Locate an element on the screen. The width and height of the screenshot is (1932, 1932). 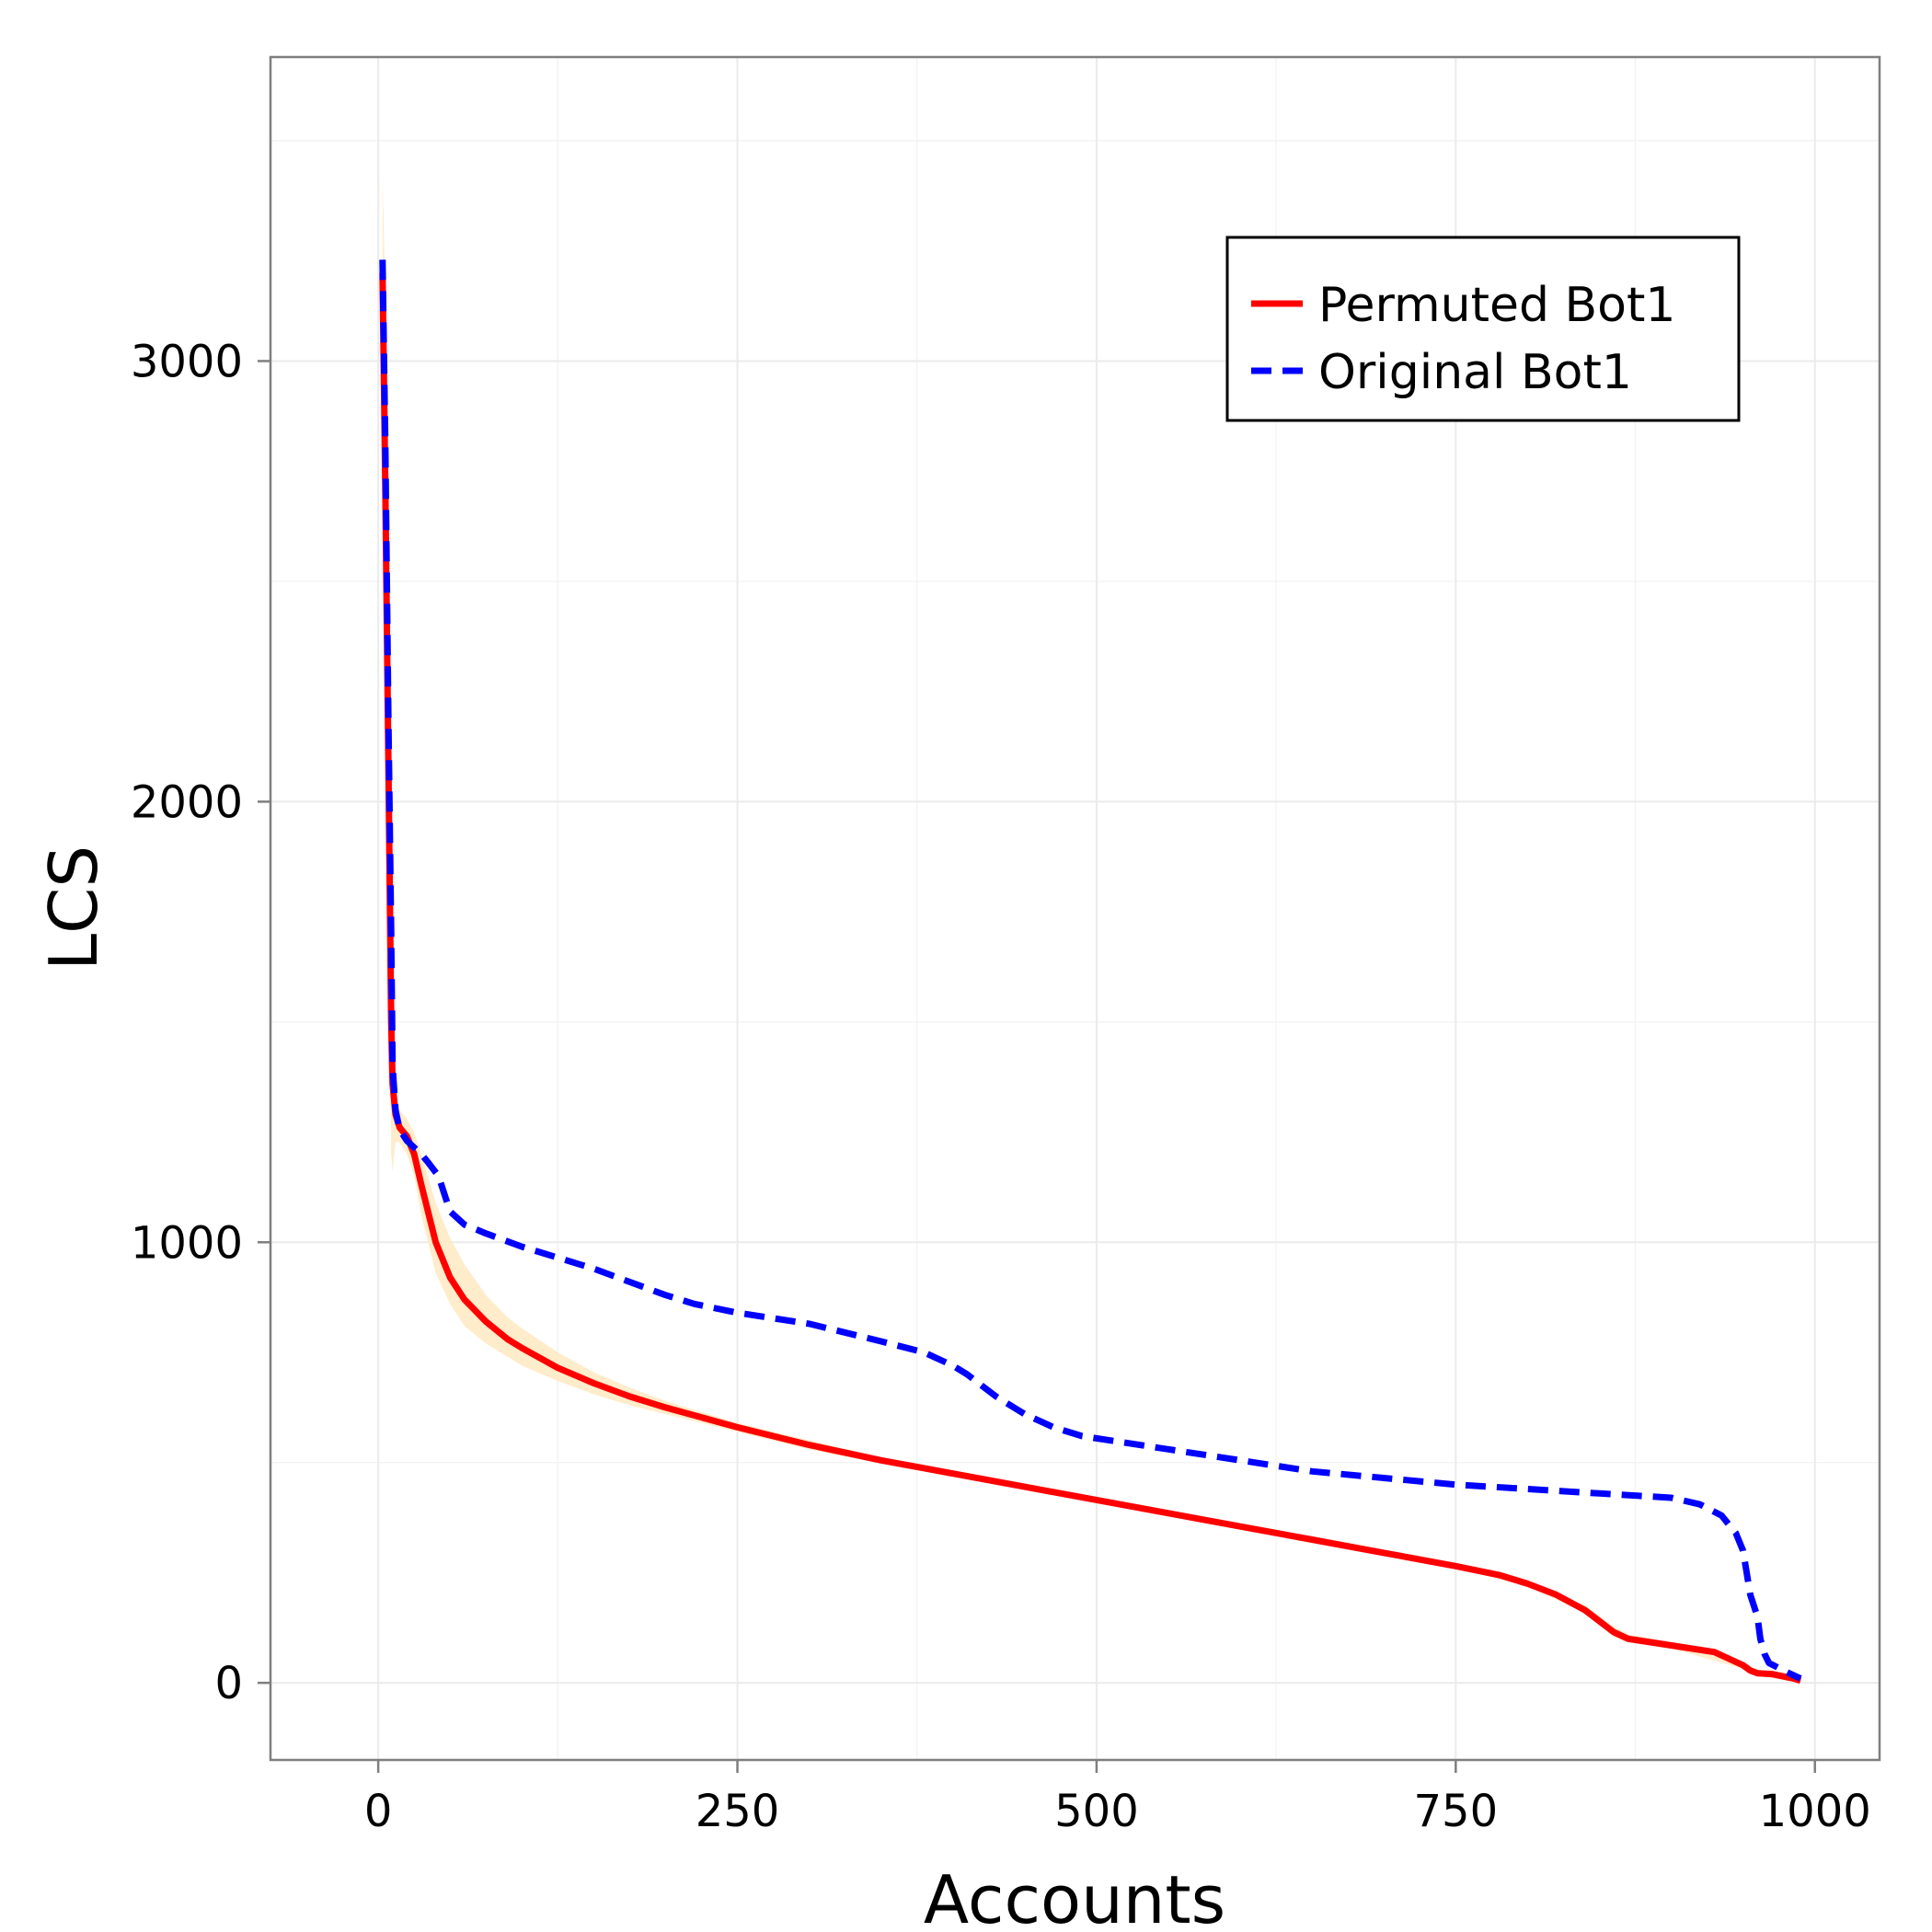
legend-label-permuted: Permuted Bot1 is located at coordinates (1496, 305).